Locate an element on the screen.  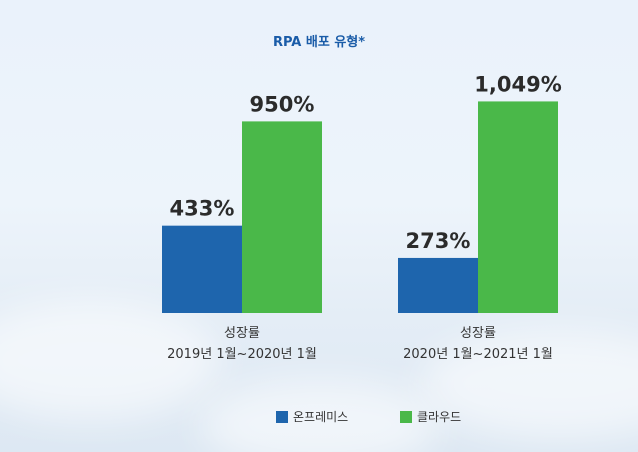
legend-item-on-premise: 온프레미스 is located at coordinates (312, 416).